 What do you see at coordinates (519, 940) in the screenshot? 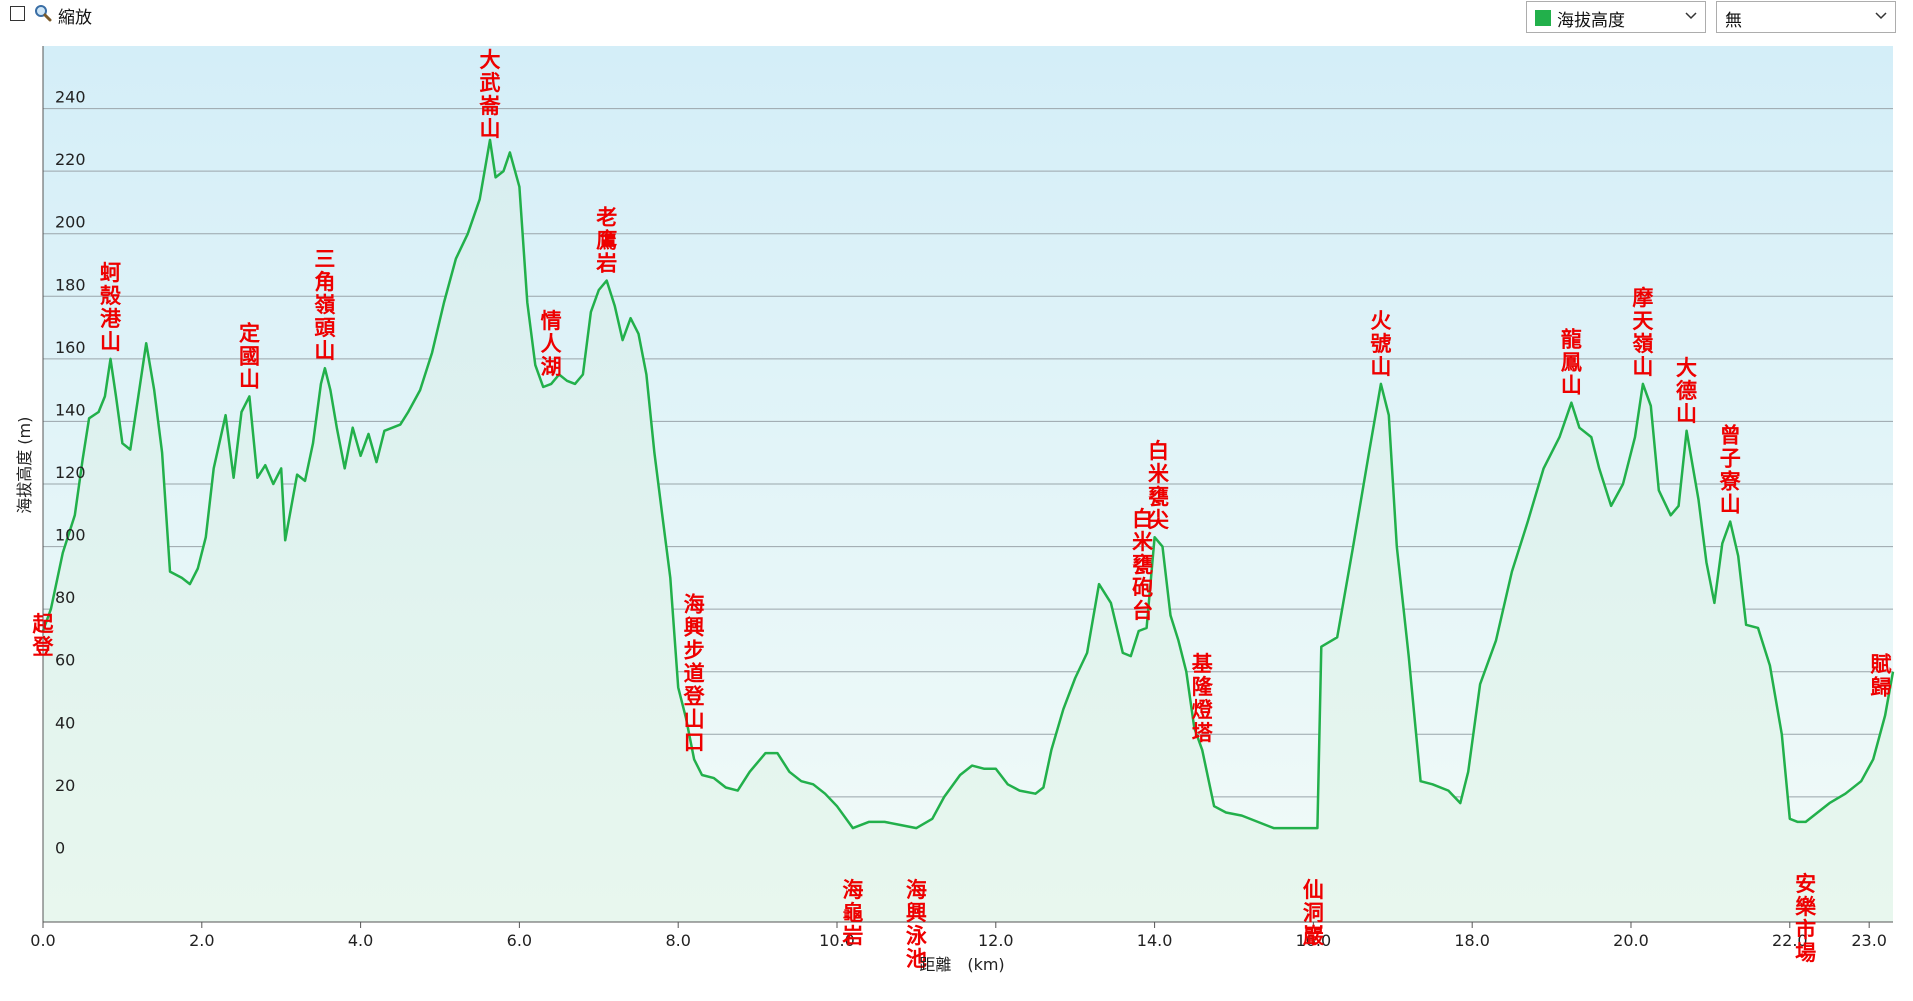
I see `x-tick-label: 6.0` at bounding box center [519, 940].